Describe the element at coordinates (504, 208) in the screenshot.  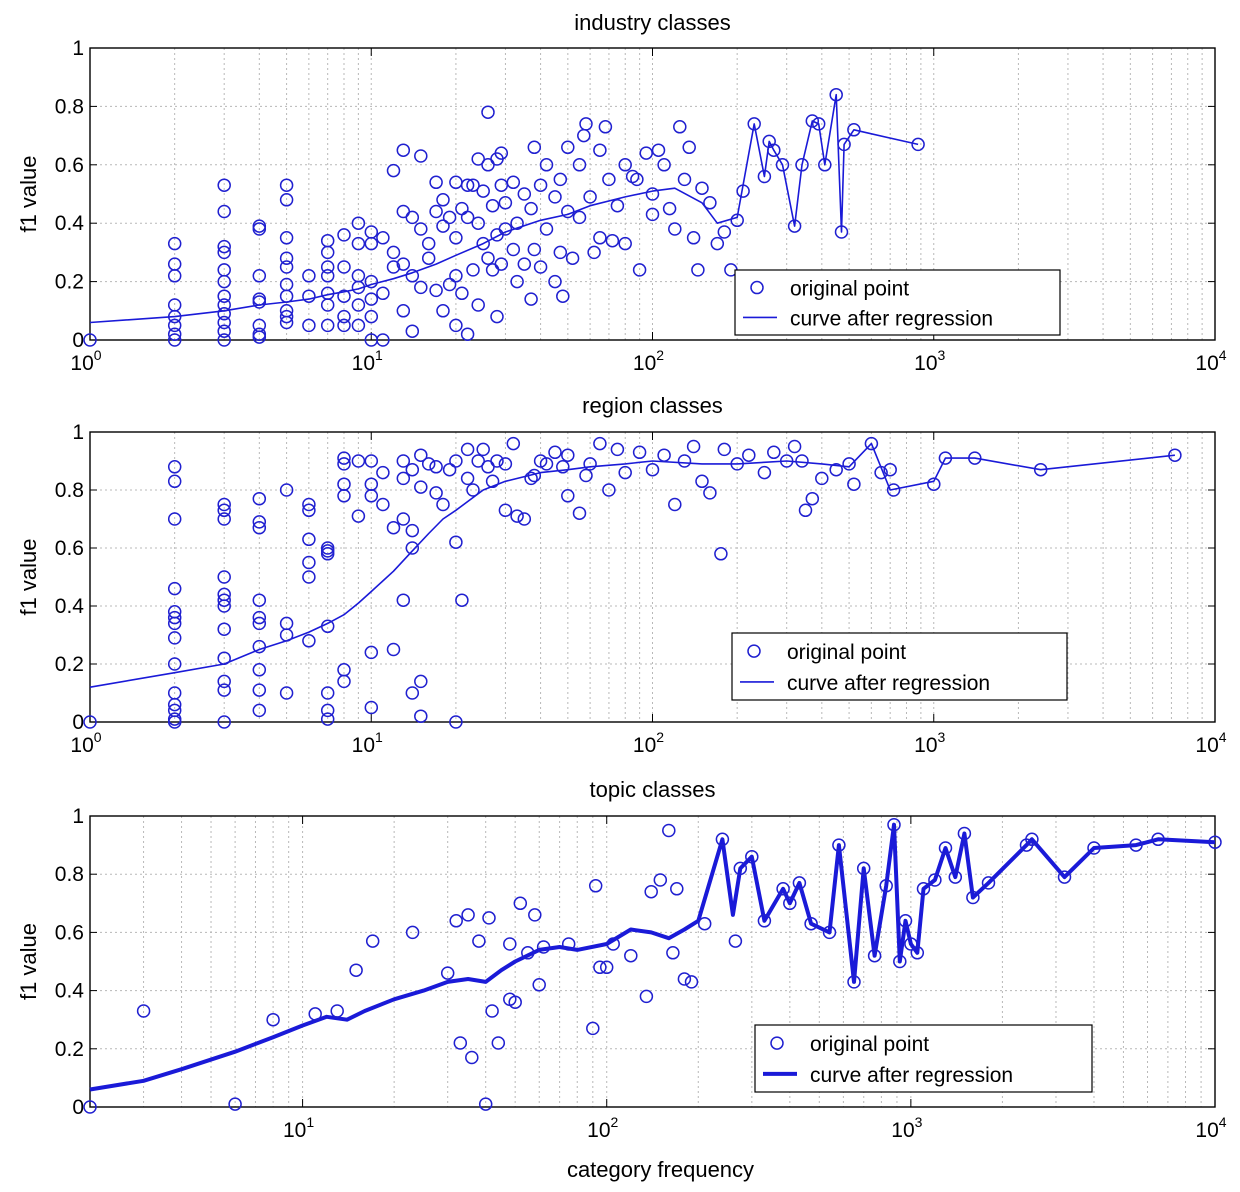
I see `regression-curve` at that location.